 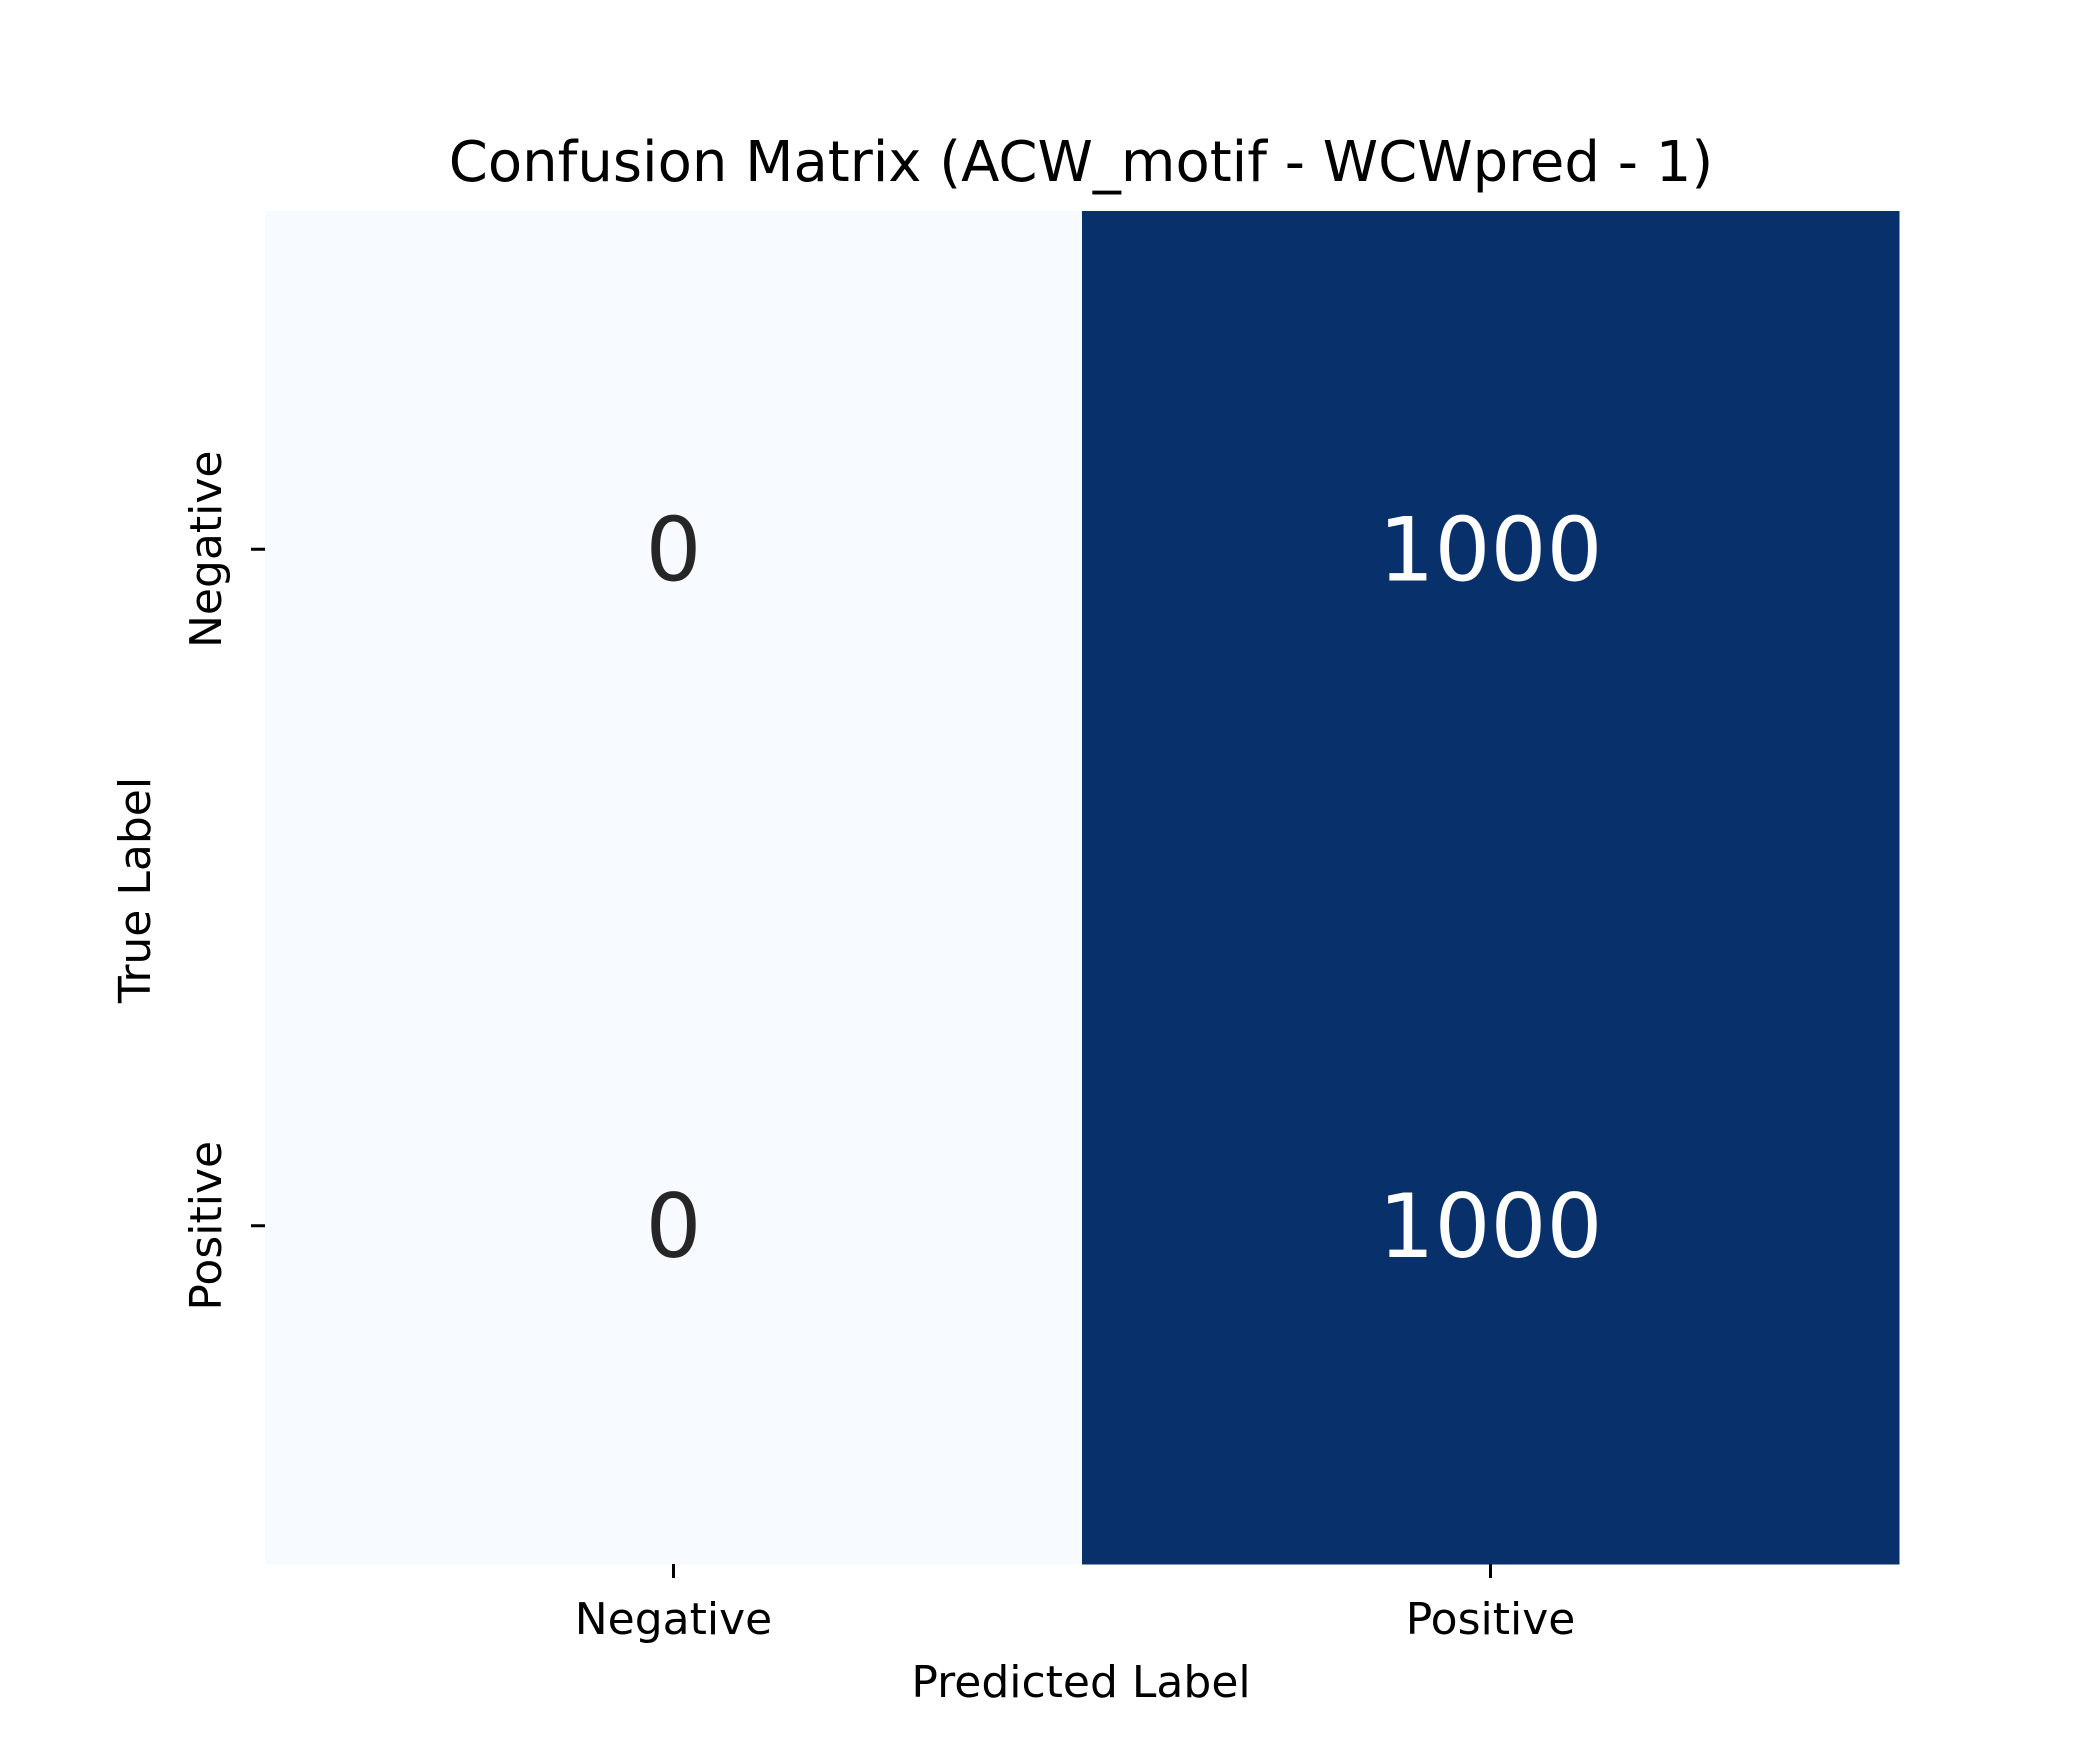 What do you see at coordinates (1080, 1682) in the screenshot?
I see `x-axis-label: Predicted Label` at bounding box center [1080, 1682].